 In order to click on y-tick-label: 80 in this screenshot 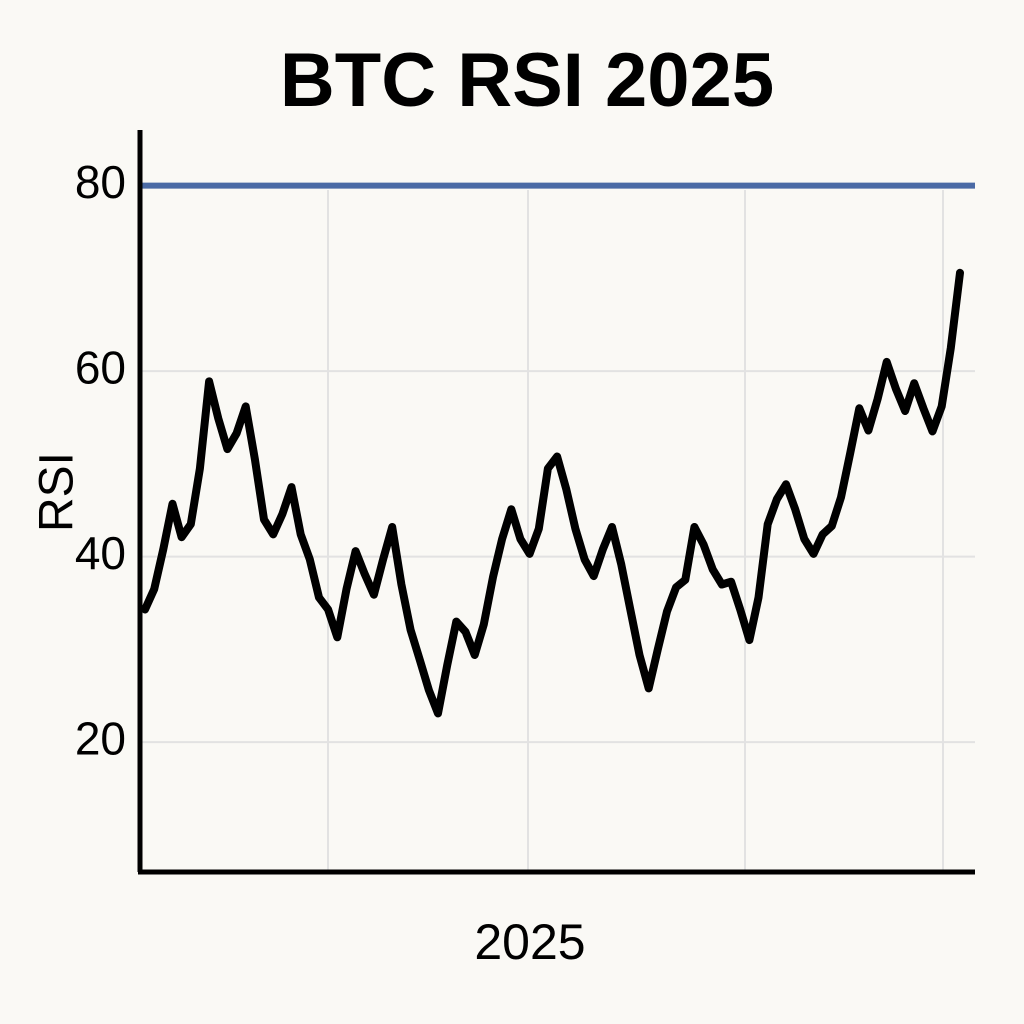, I will do `click(100, 182)`.